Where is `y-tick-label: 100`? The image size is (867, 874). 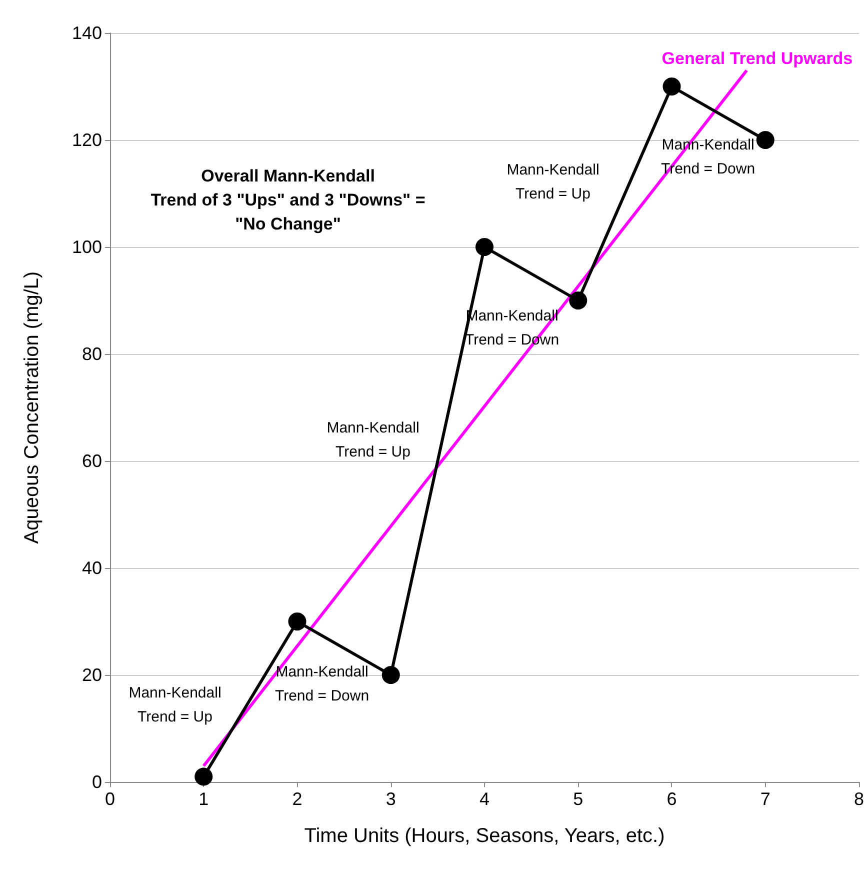
y-tick-label: 100 is located at coordinates (87, 247).